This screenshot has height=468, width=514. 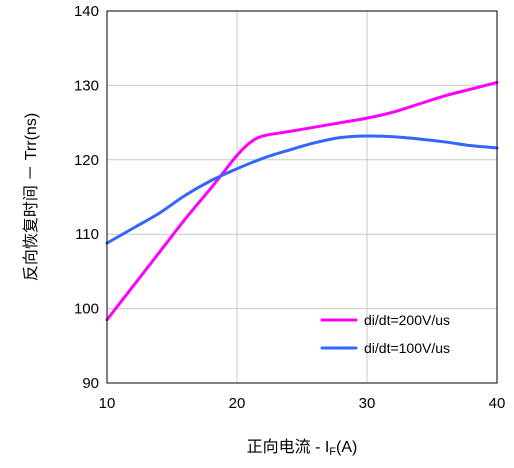 I want to click on legend: di/dt=200V/us di/dt=100V/us, so click(x=385, y=334).